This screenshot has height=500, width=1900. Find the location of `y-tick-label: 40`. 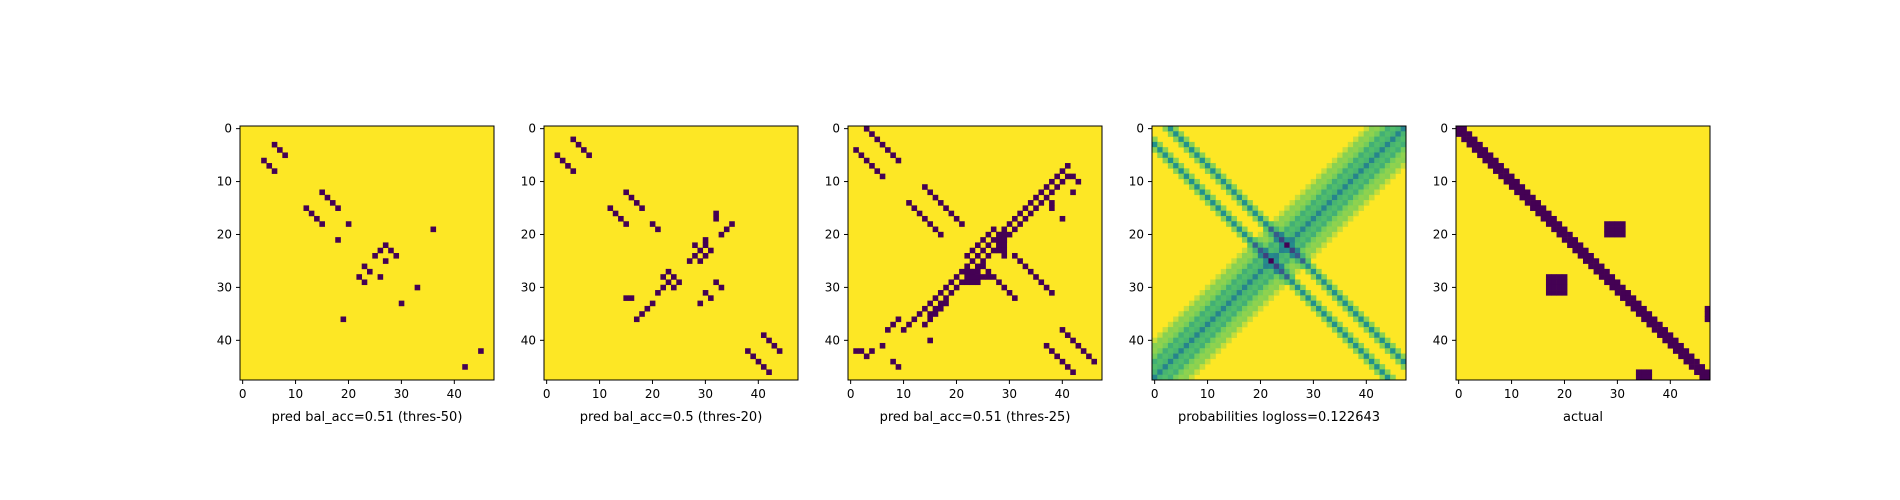

y-tick-label: 40 is located at coordinates (1440, 340).